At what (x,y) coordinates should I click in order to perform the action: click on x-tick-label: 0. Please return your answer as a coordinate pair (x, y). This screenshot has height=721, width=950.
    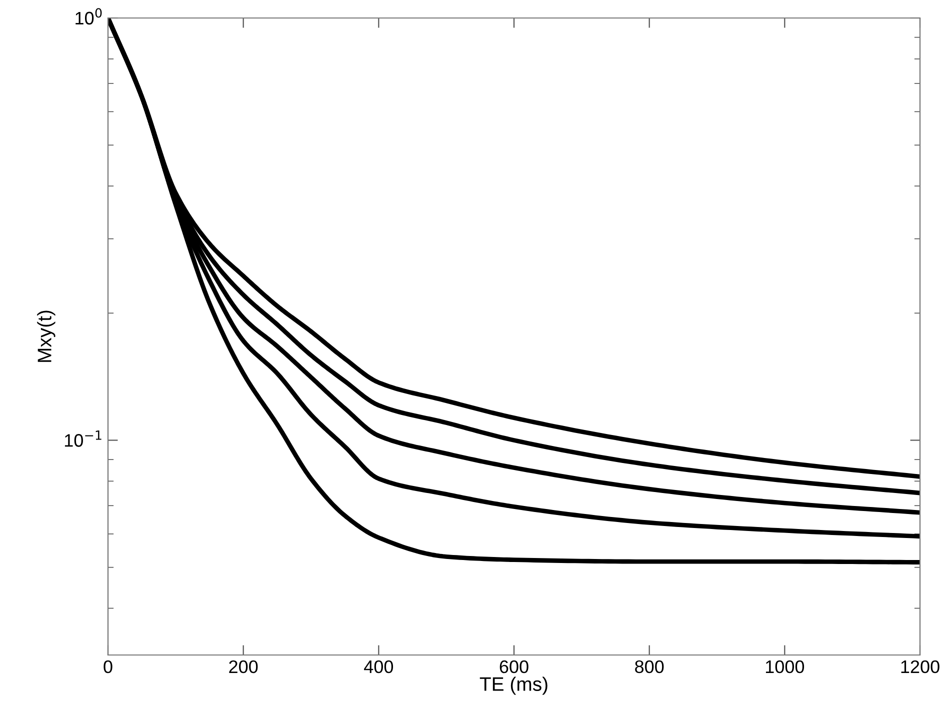
    Looking at the image, I should click on (108, 667).